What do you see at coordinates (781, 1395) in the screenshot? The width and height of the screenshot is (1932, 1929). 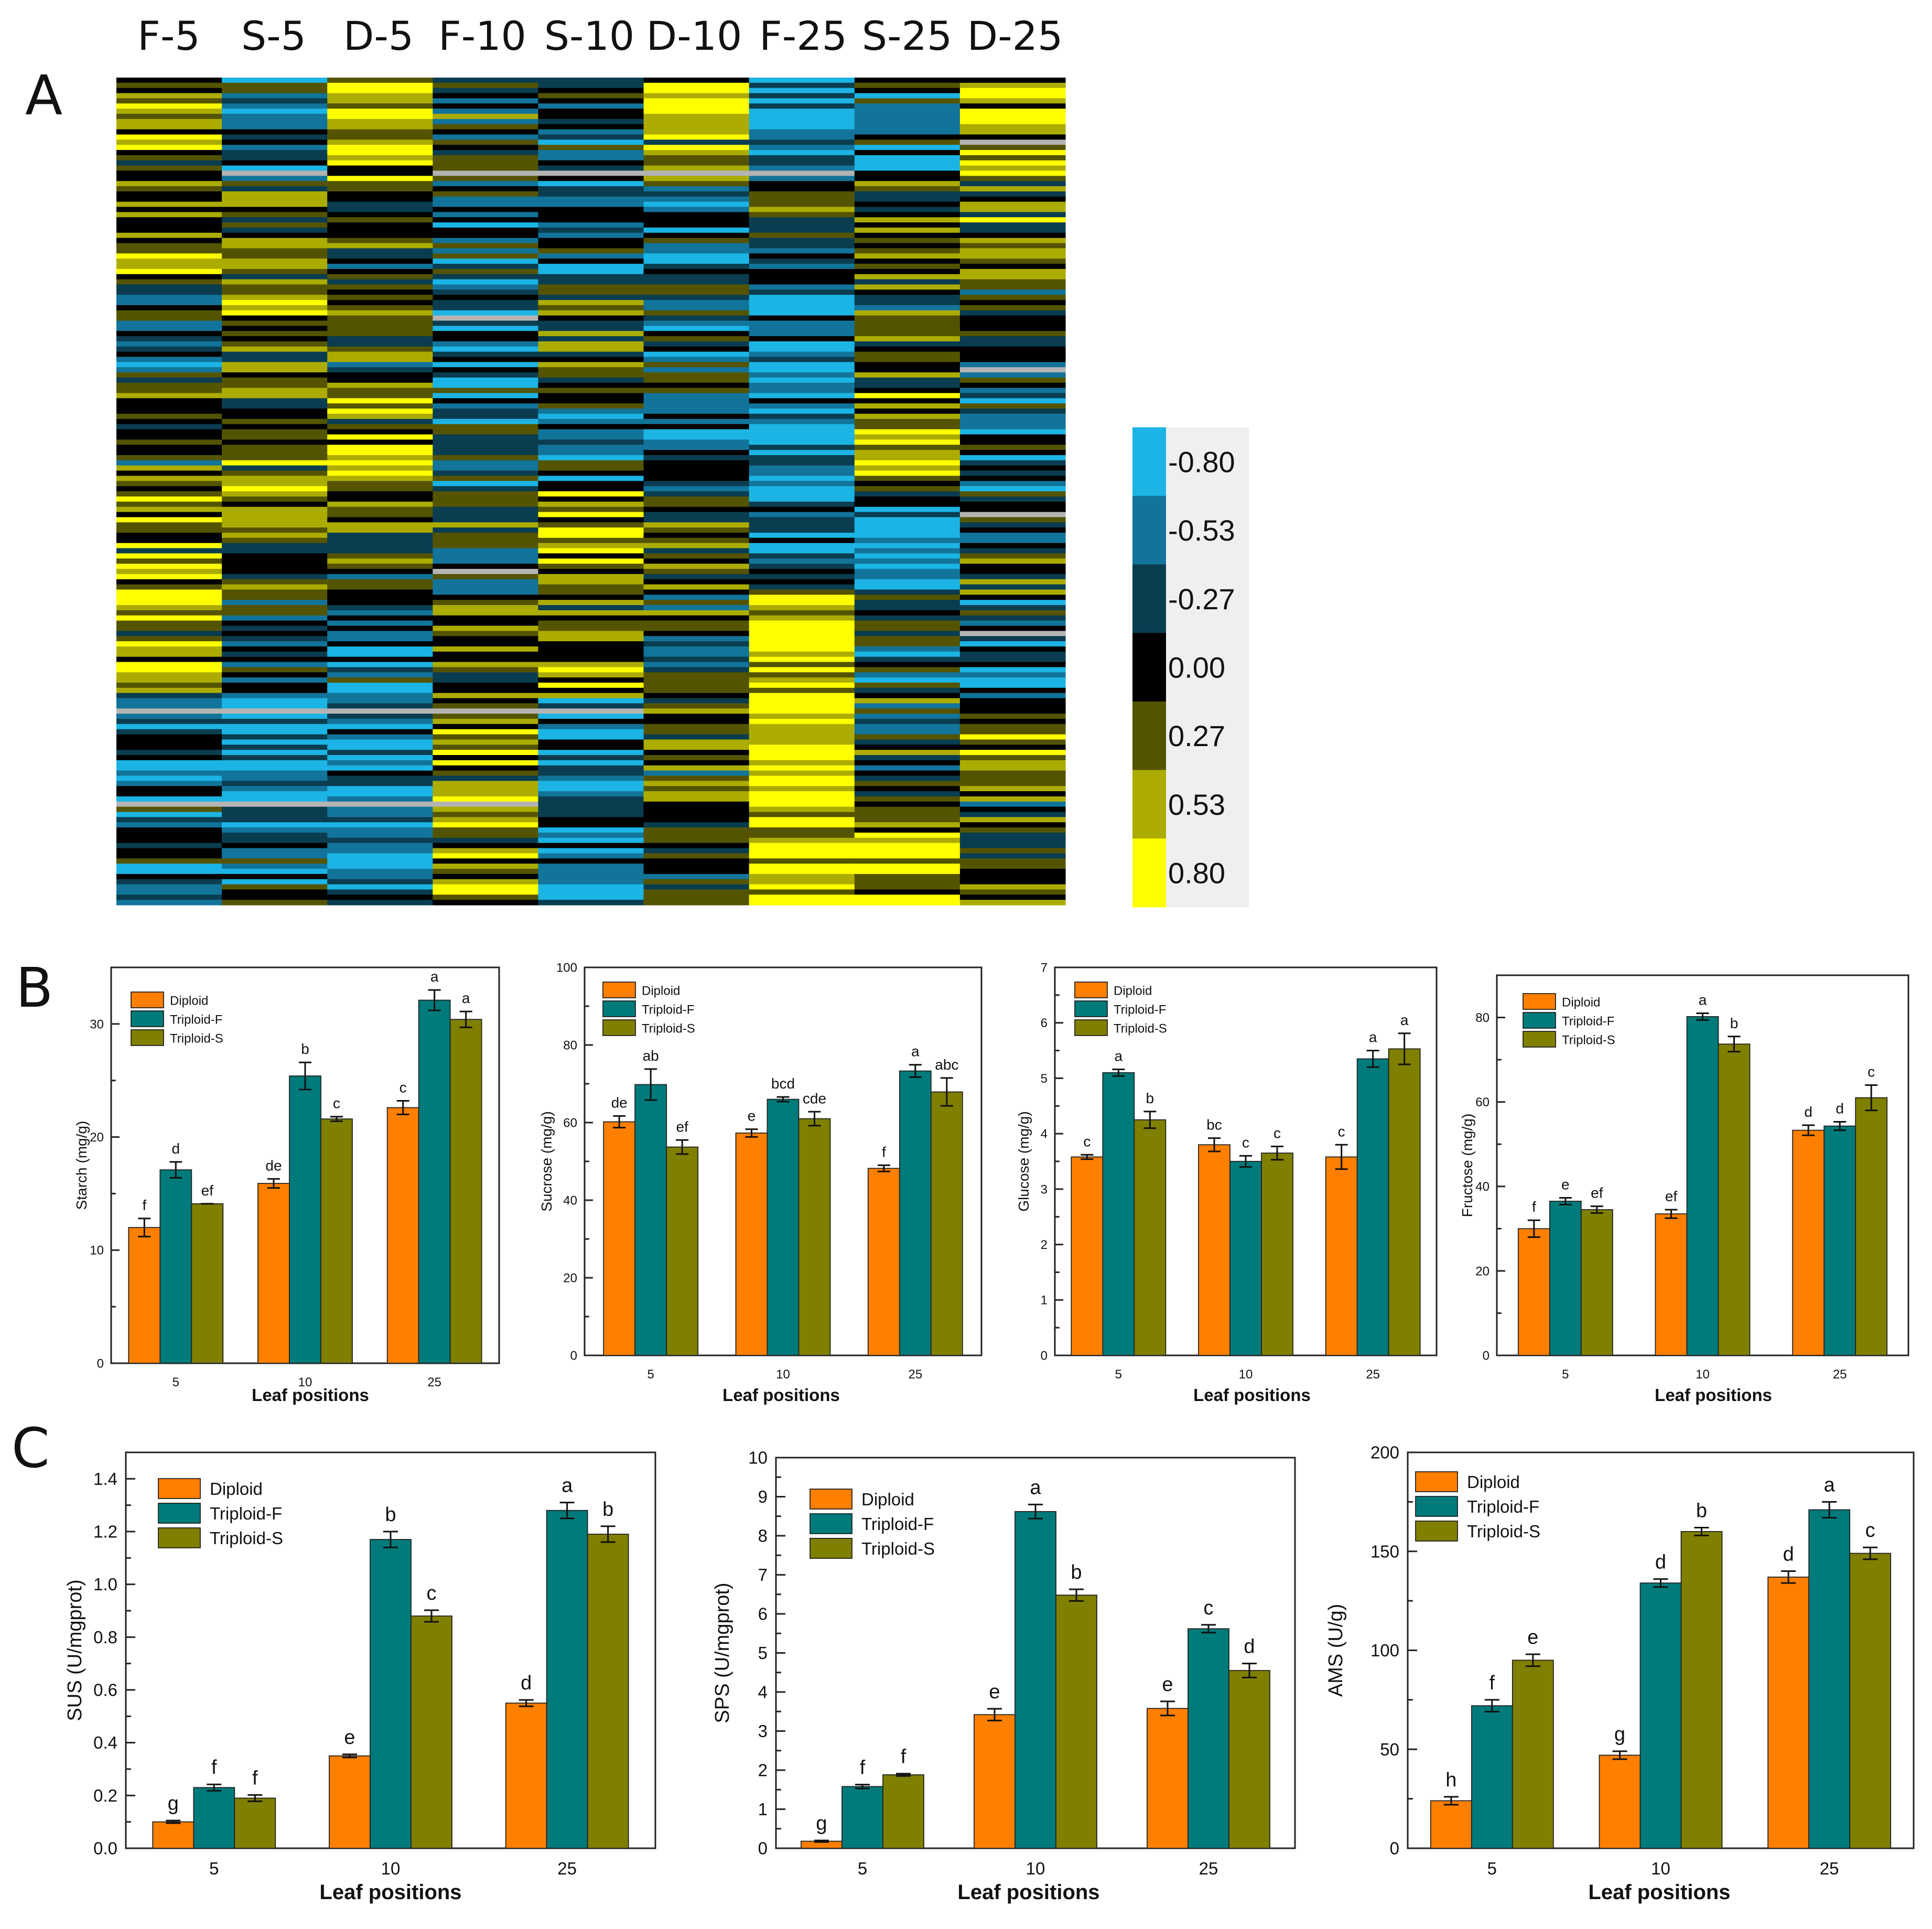 I see `x-axis-title: Leaf positions` at bounding box center [781, 1395].